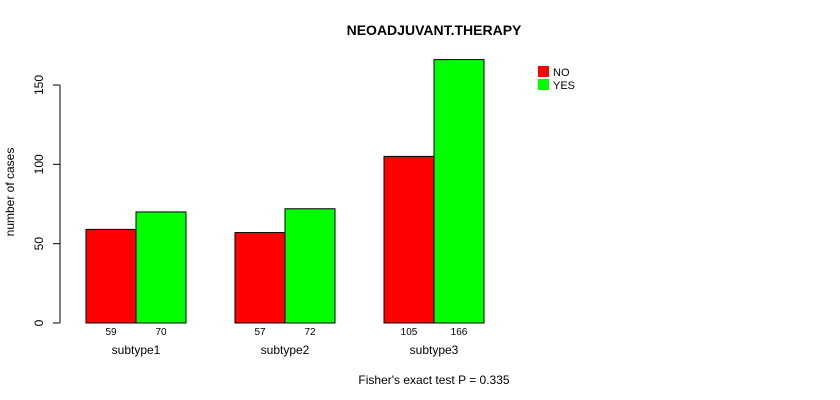  What do you see at coordinates (409, 332) in the screenshot?
I see `bar-count-label: 105` at bounding box center [409, 332].